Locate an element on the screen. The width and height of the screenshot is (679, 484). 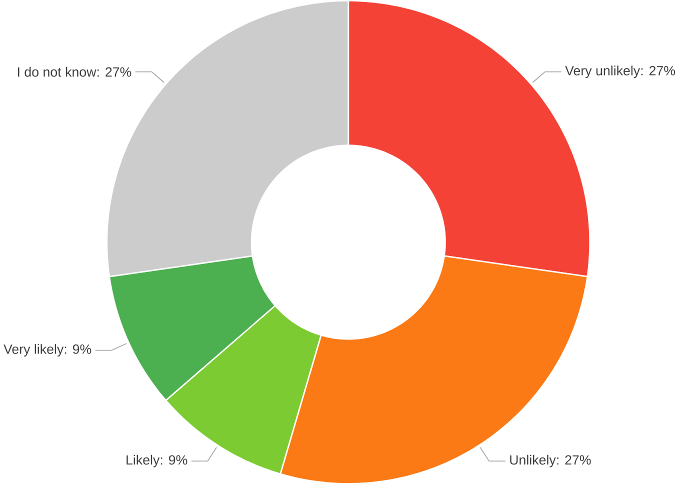
slice-label: Very likely is located at coordinates (34, 350).